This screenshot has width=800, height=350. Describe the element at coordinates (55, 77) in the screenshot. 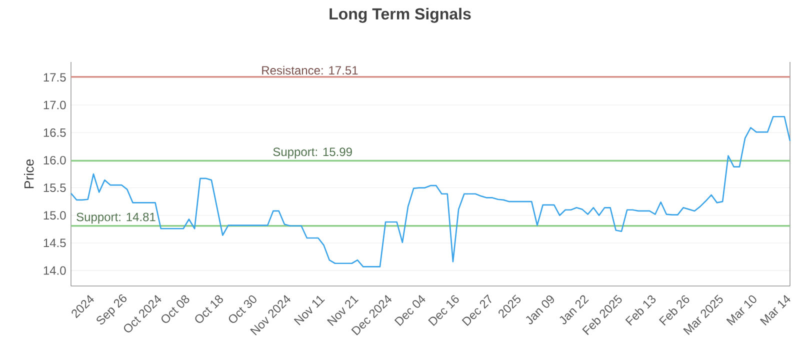

I see `y-tick-label: 17.5` at that location.